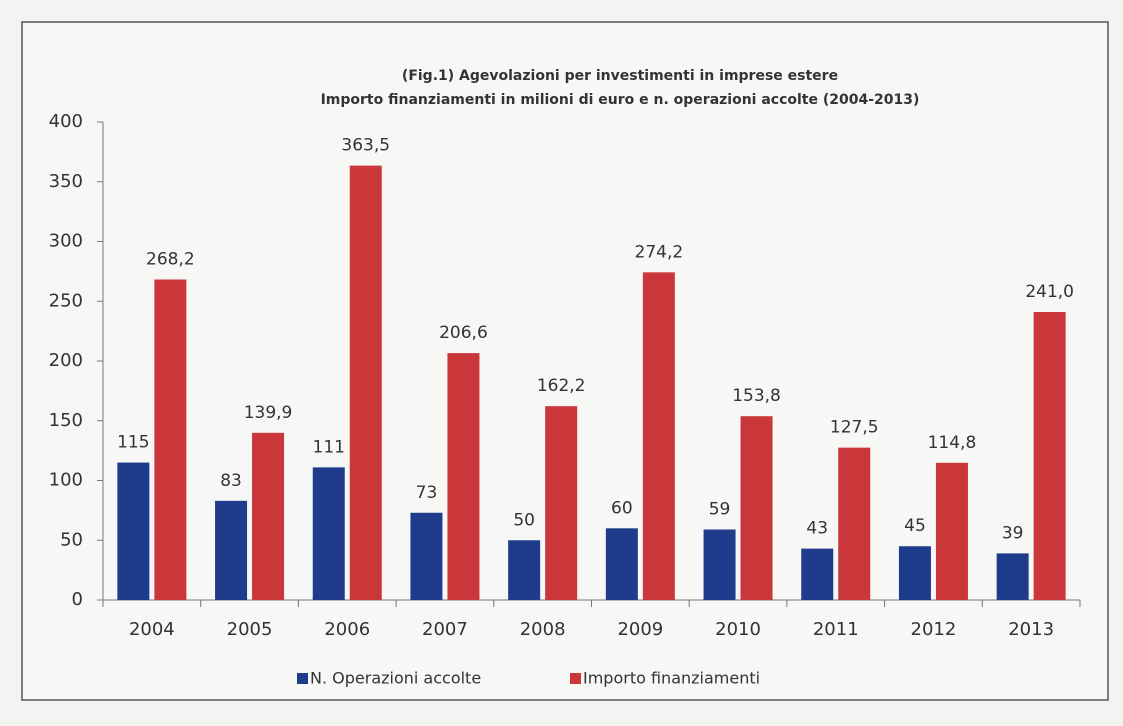  Describe the element at coordinates (170, 260) in the screenshot. I see `value-label: 268,2` at that location.